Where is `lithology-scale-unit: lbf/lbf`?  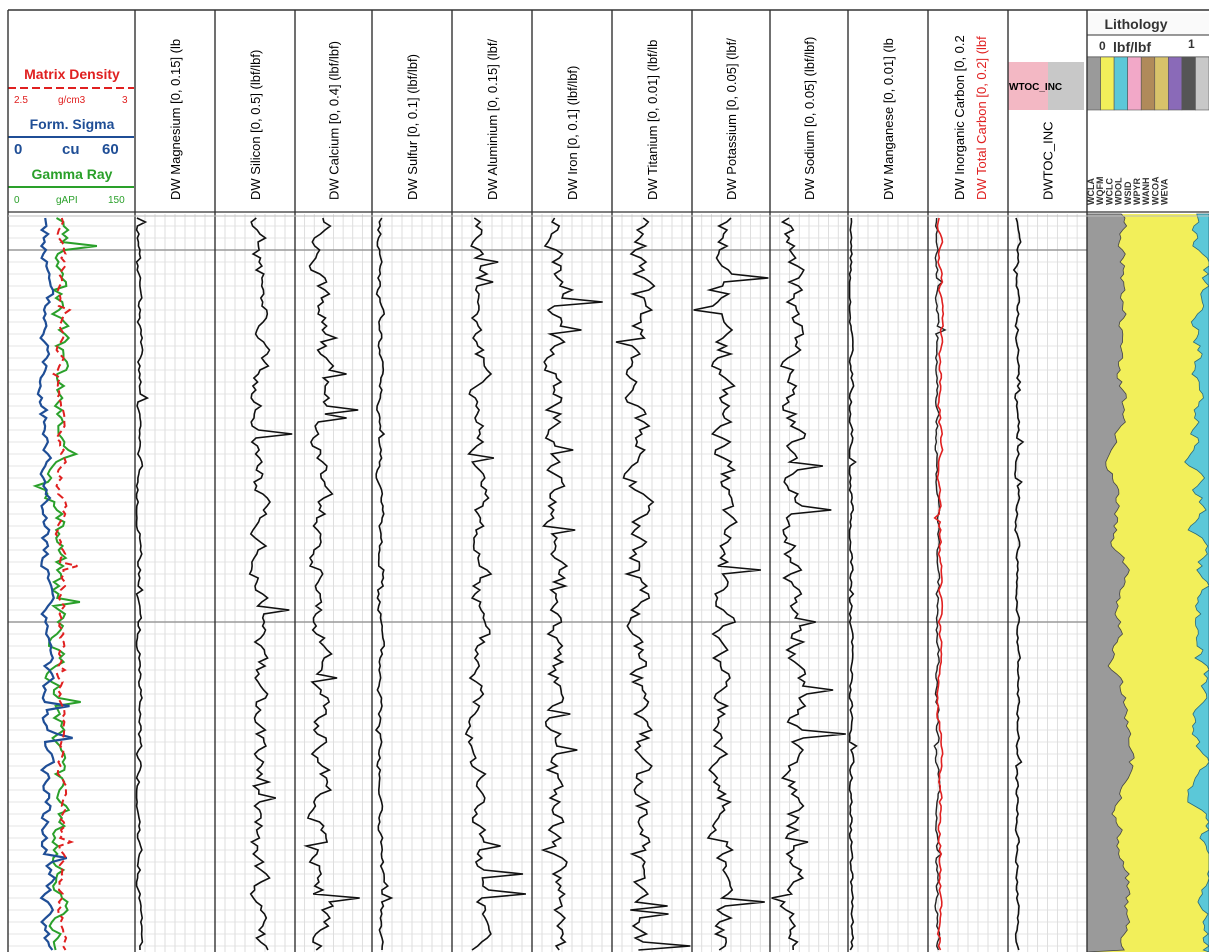
lithology-scale-unit: lbf/lbf is located at coordinates (1132, 47).